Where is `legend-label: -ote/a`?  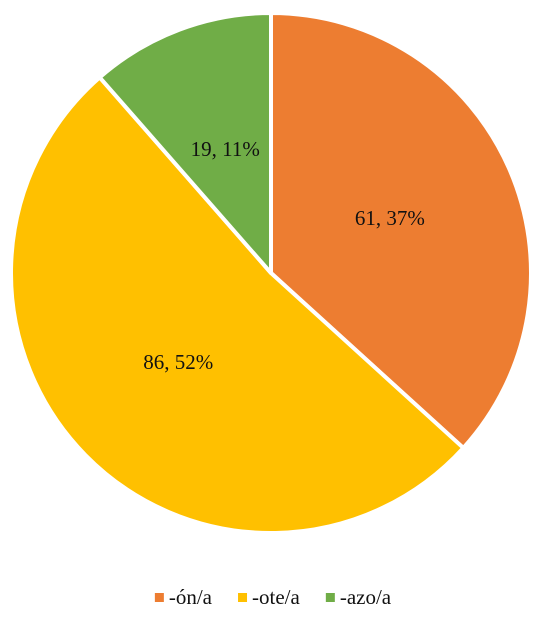 legend-label: -ote/a is located at coordinates (276, 597).